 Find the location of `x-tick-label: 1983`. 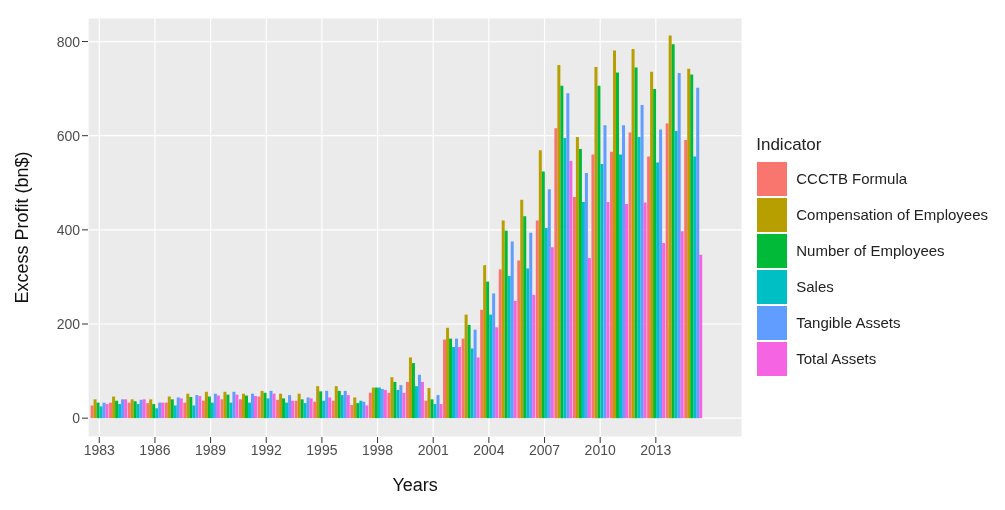

x-tick-label: 1983 is located at coordinates (99, 449).